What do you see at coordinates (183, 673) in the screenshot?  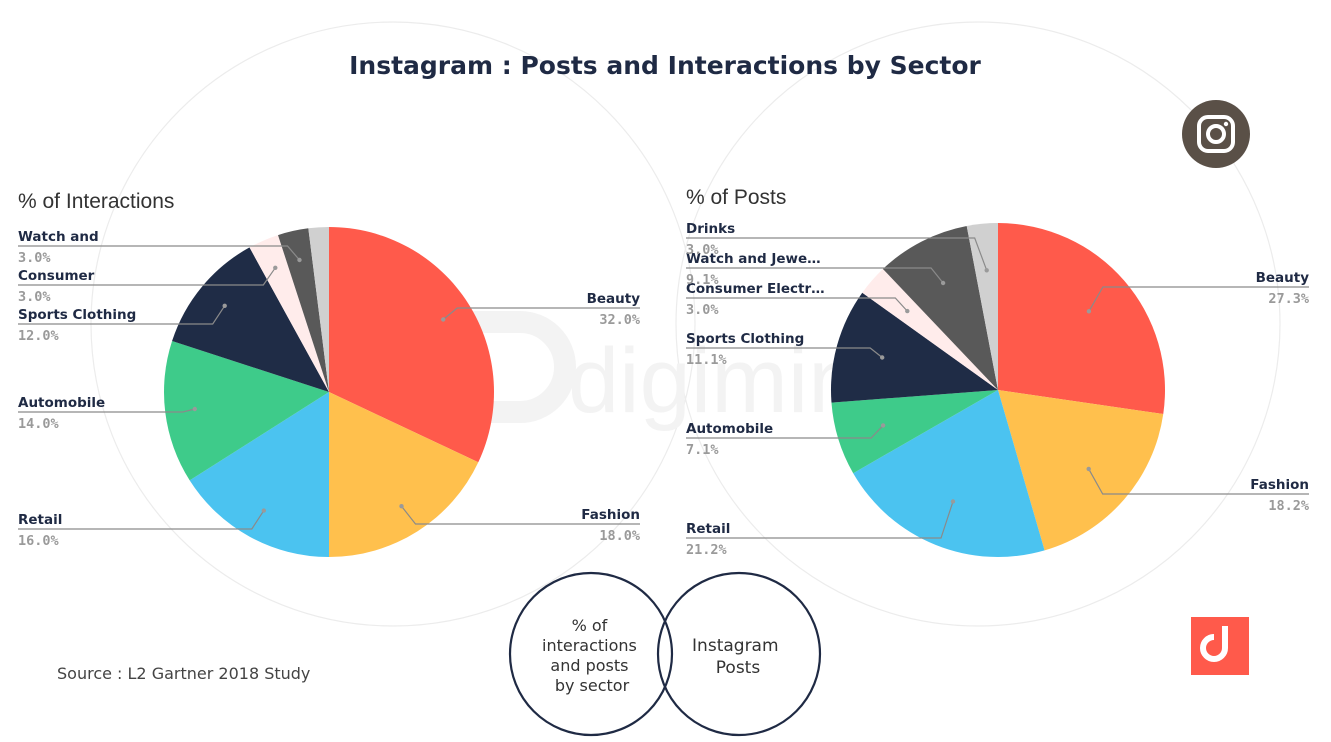 I see `source-note: Source : L2 Gartner 2018 Study` at bounding box center [183, 673].